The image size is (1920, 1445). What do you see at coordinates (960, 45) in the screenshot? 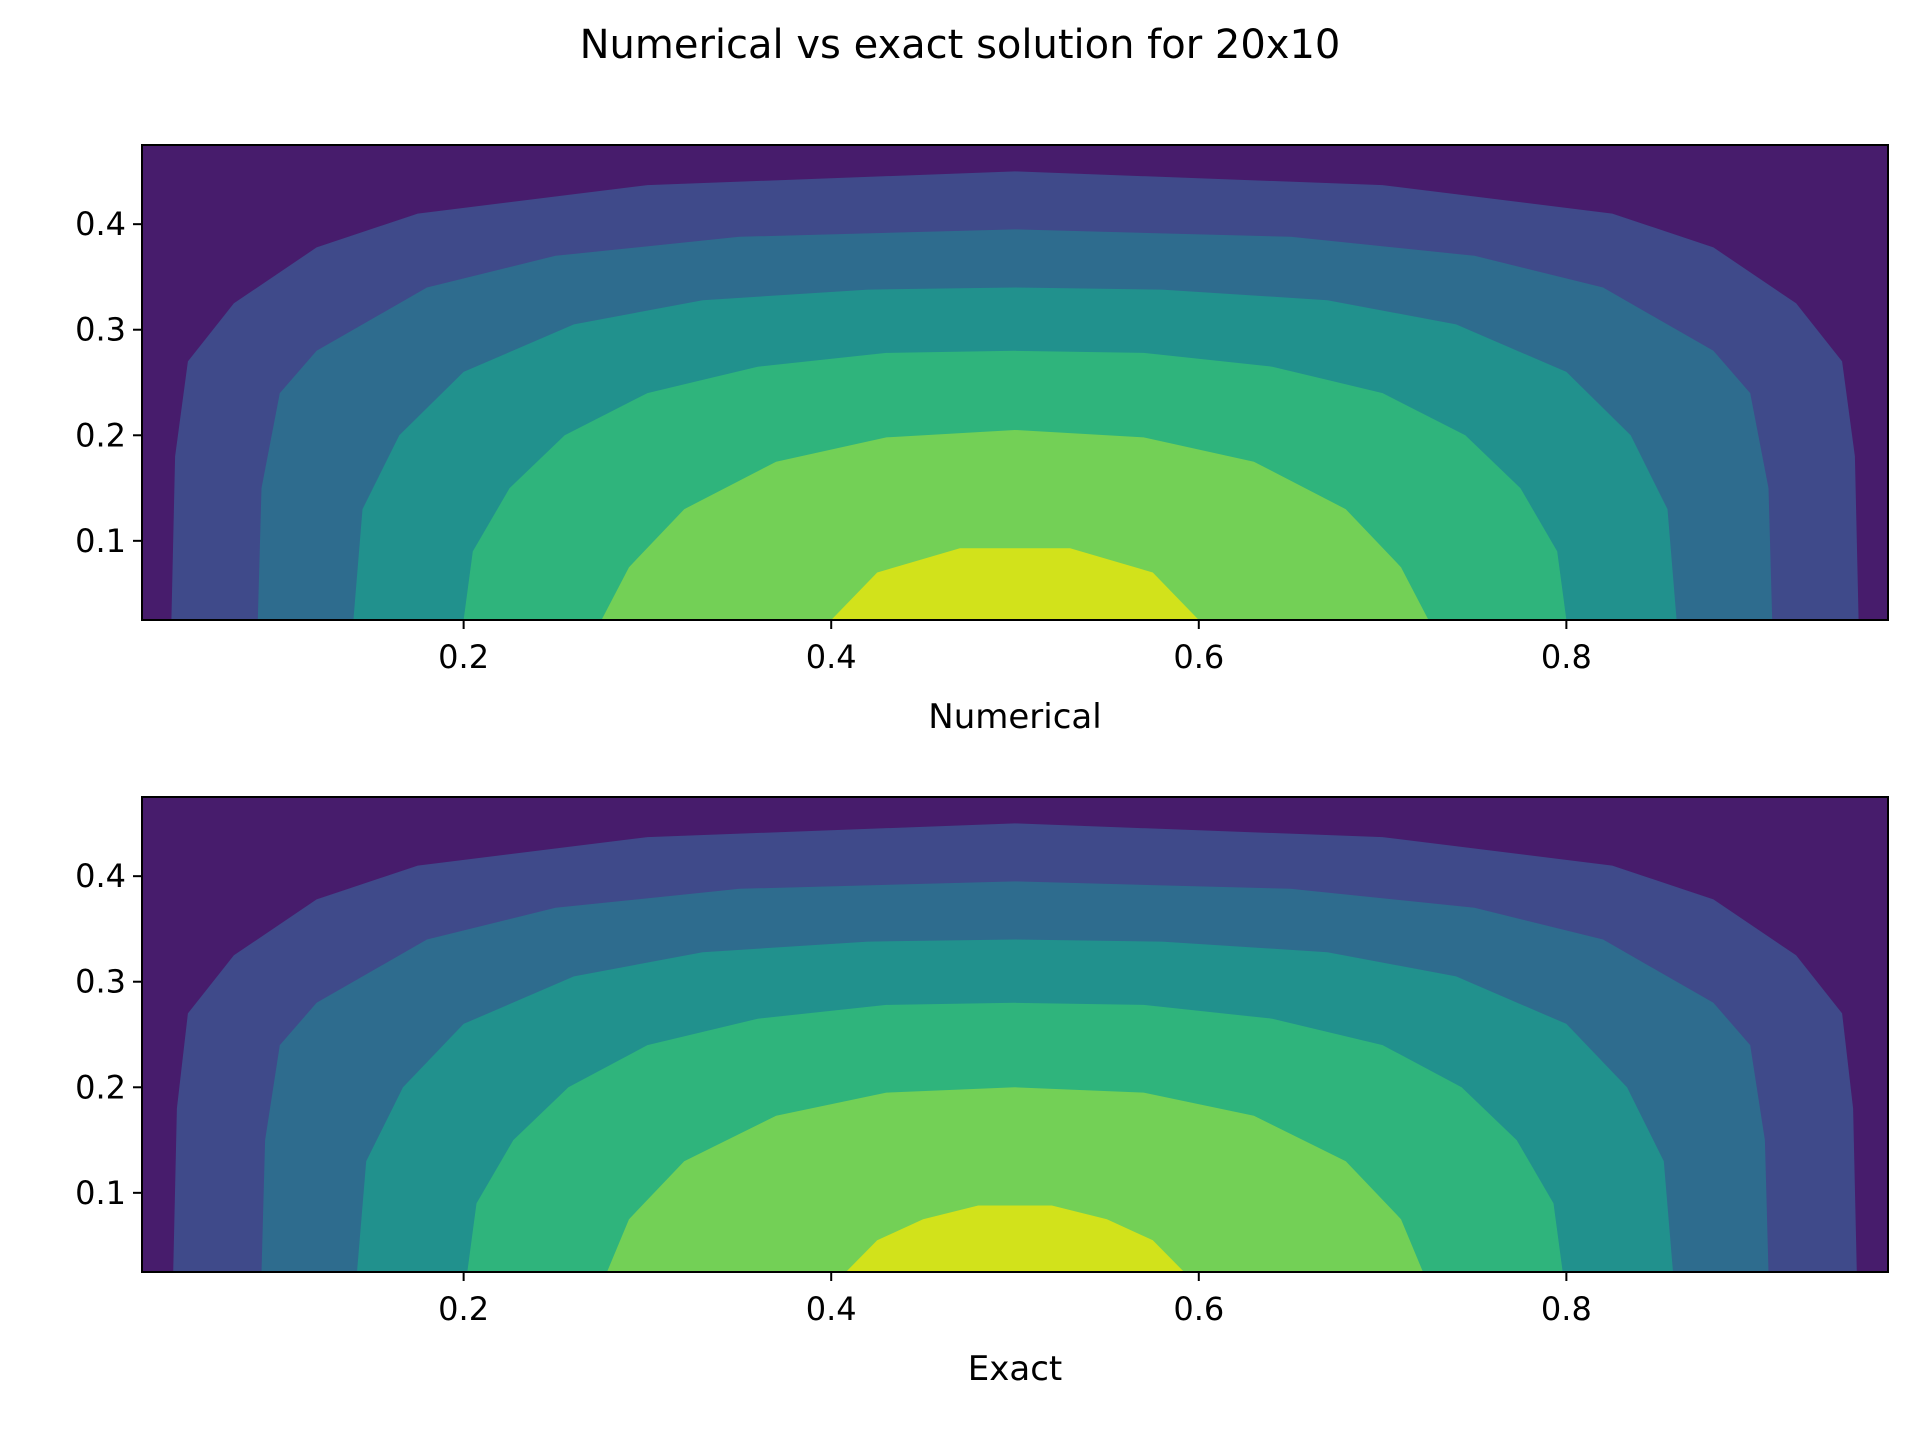
I see `figure-title: Numerical vs exact solution for 20x10` at bounding box center [960, 45].